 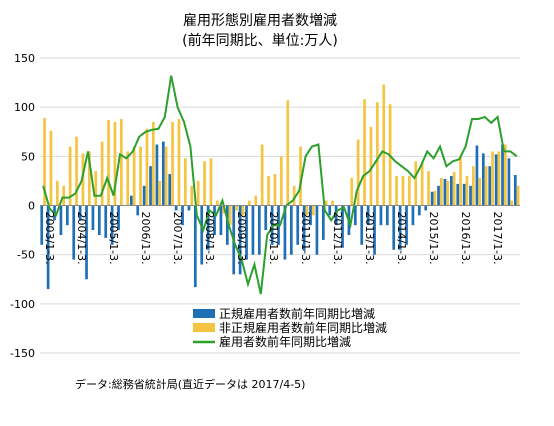 I want to click on x-tick-label: 2009/1-3., so click(x=241, y=238).